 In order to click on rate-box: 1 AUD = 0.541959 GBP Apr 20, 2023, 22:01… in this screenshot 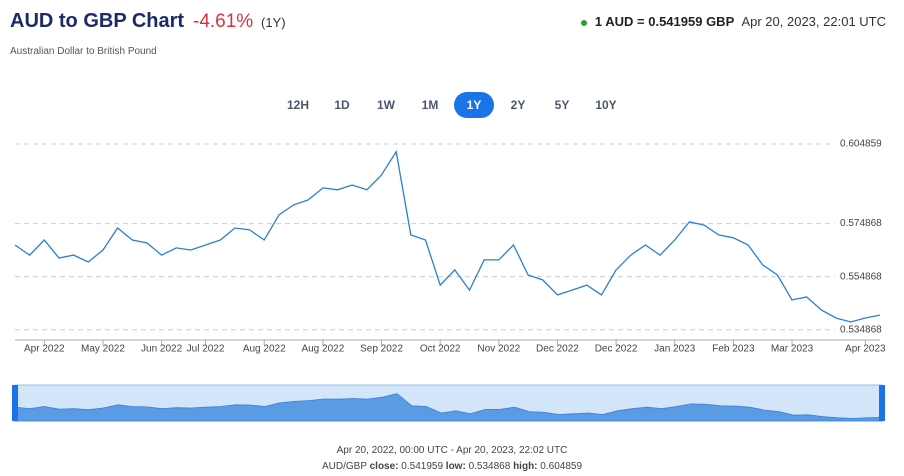, I will do `click(733, 21)`.